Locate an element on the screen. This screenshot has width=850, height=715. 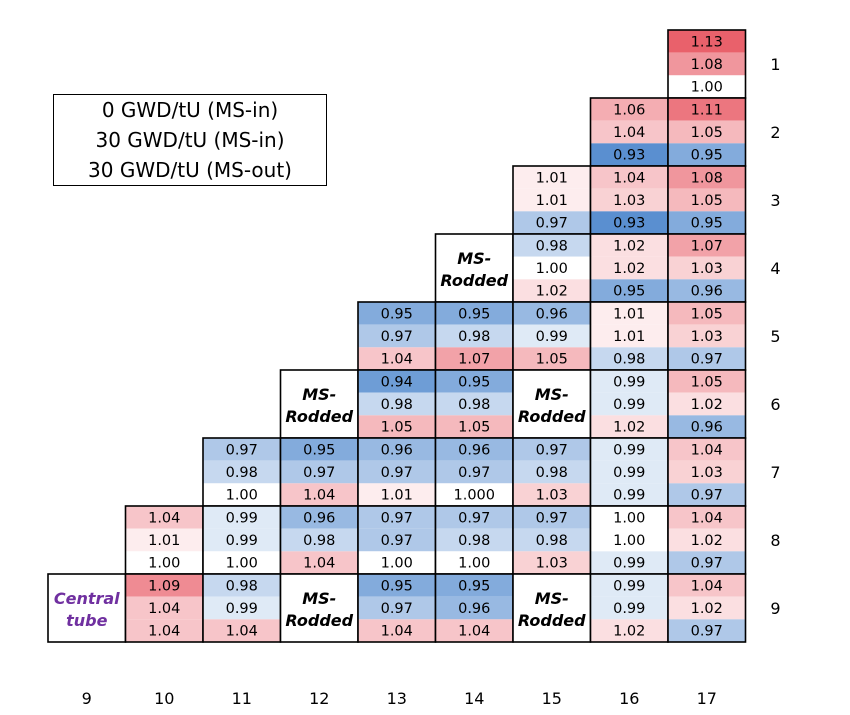
assembly-cell-c13-r5: 0.95 0.97 1.04 is located at coordinates (397, 336).